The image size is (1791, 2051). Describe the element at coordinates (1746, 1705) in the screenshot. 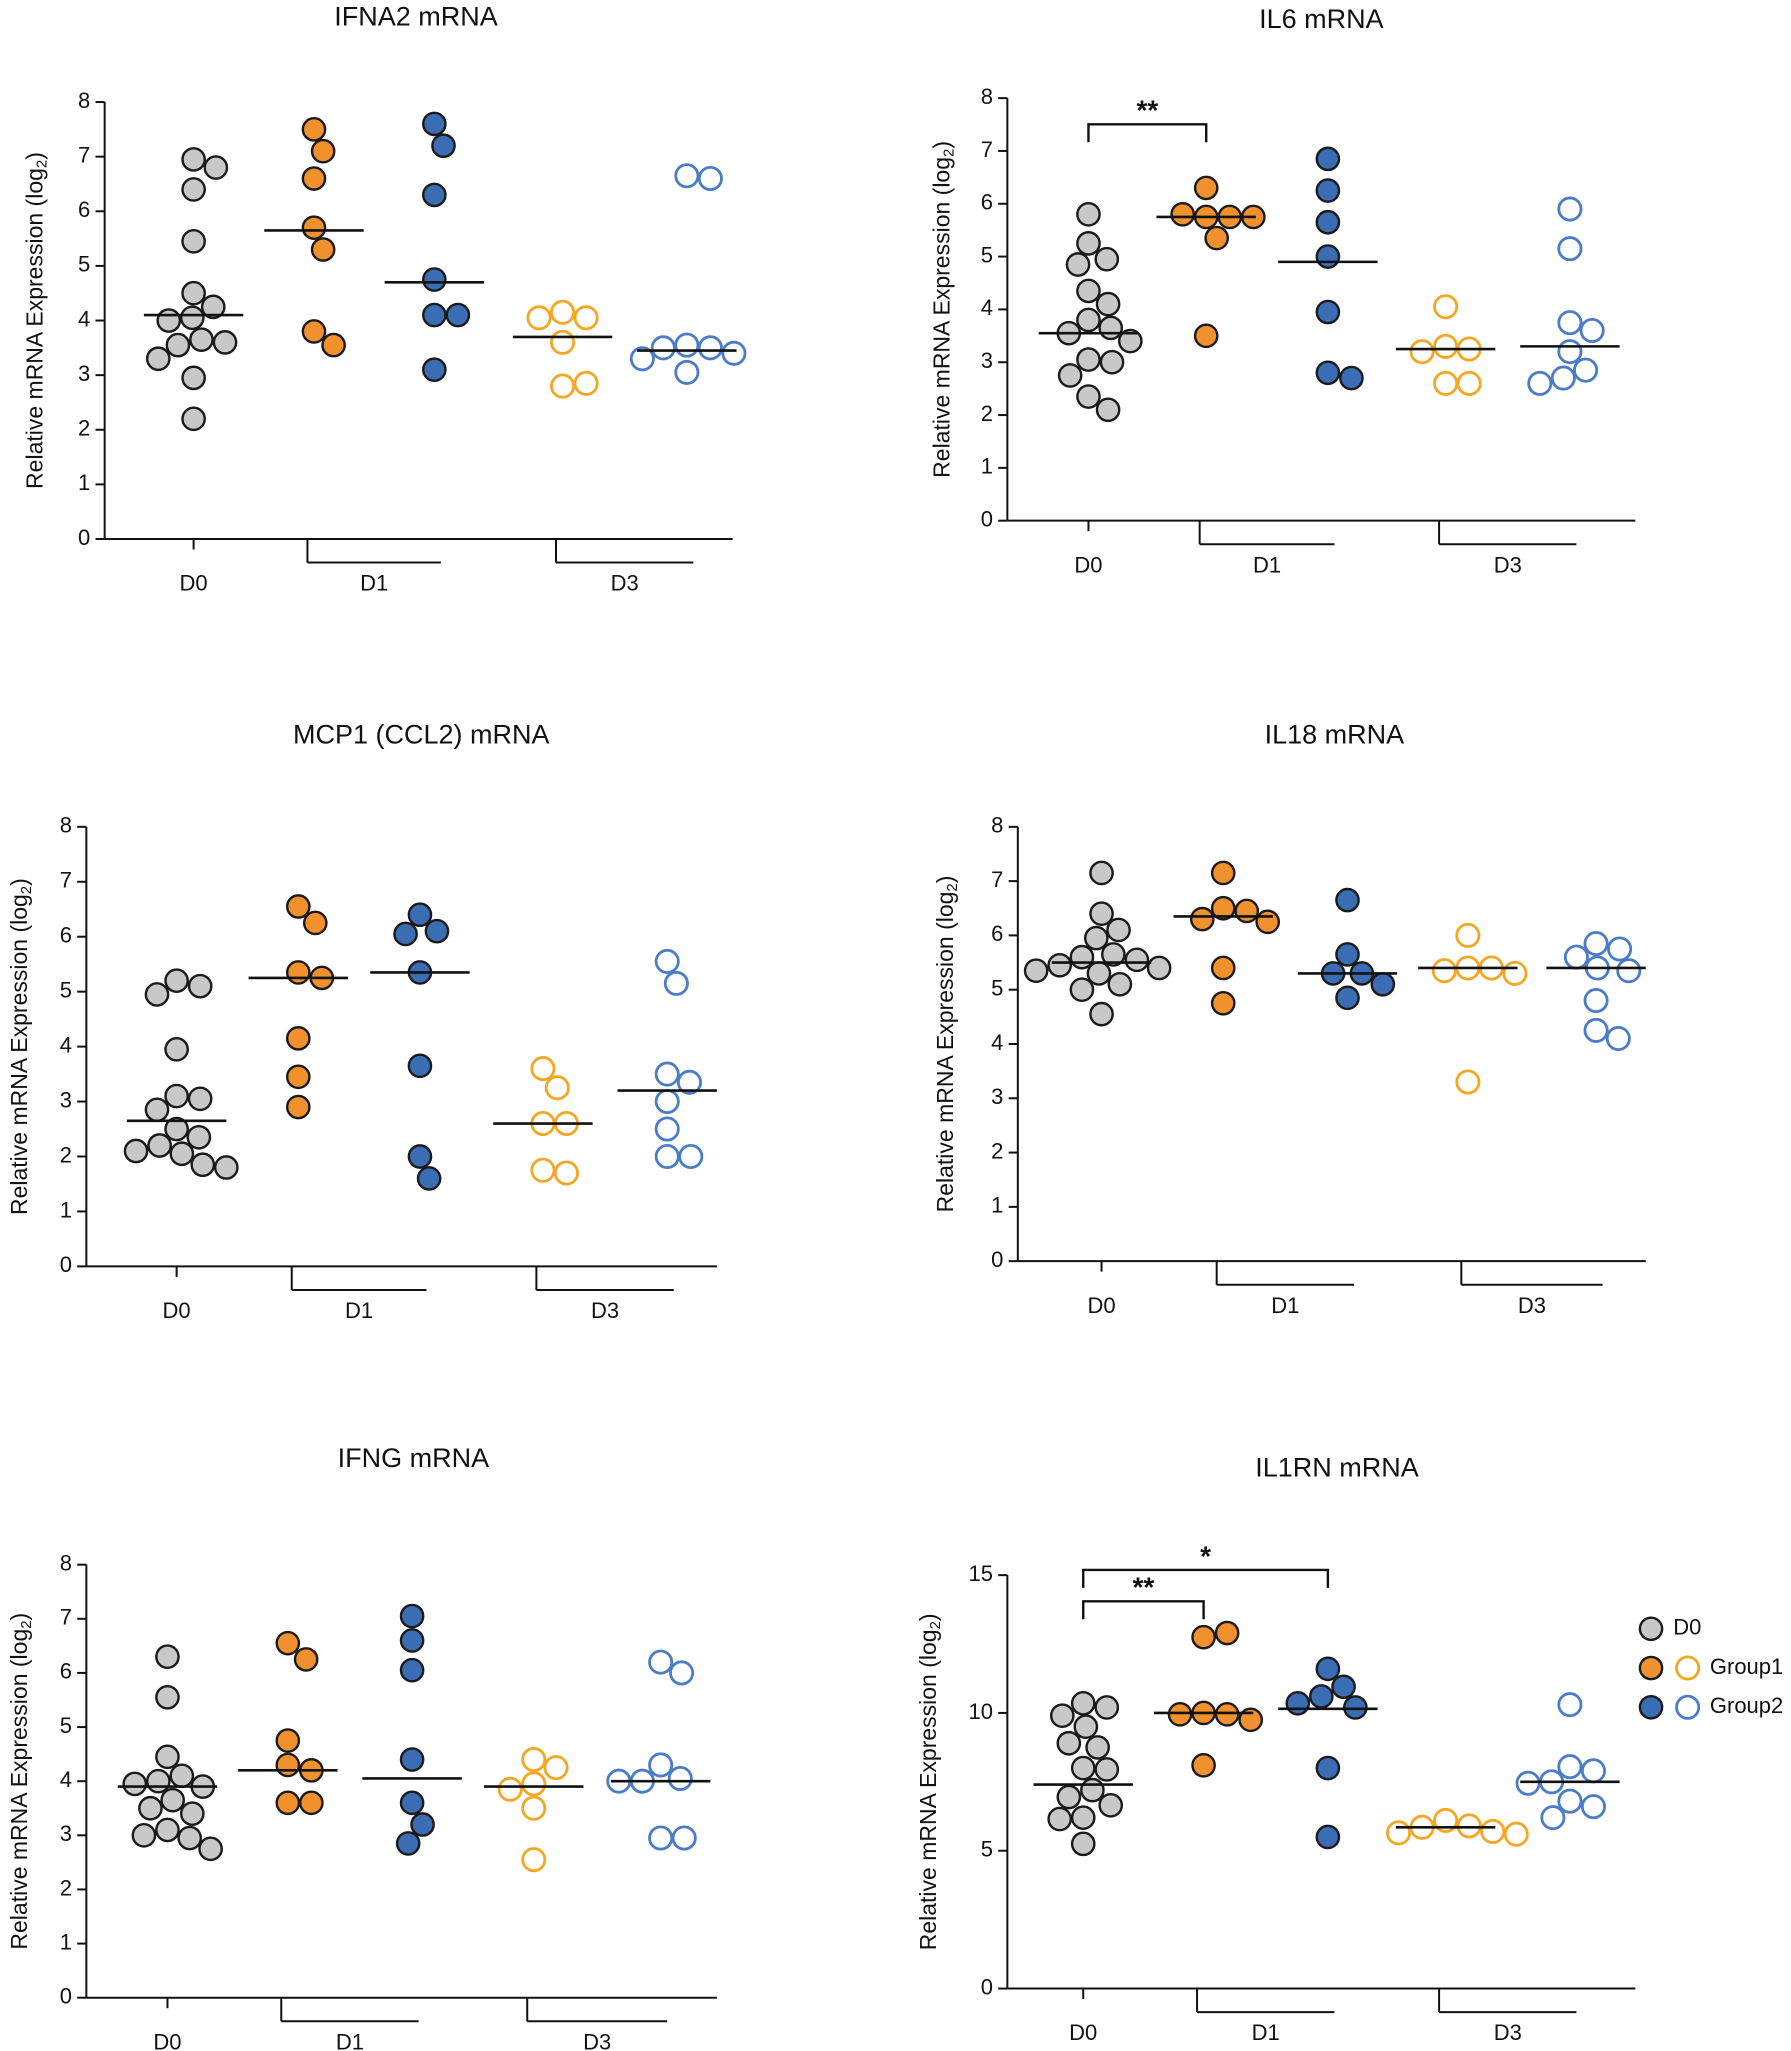

I see `legend-label: Group2` at that location.